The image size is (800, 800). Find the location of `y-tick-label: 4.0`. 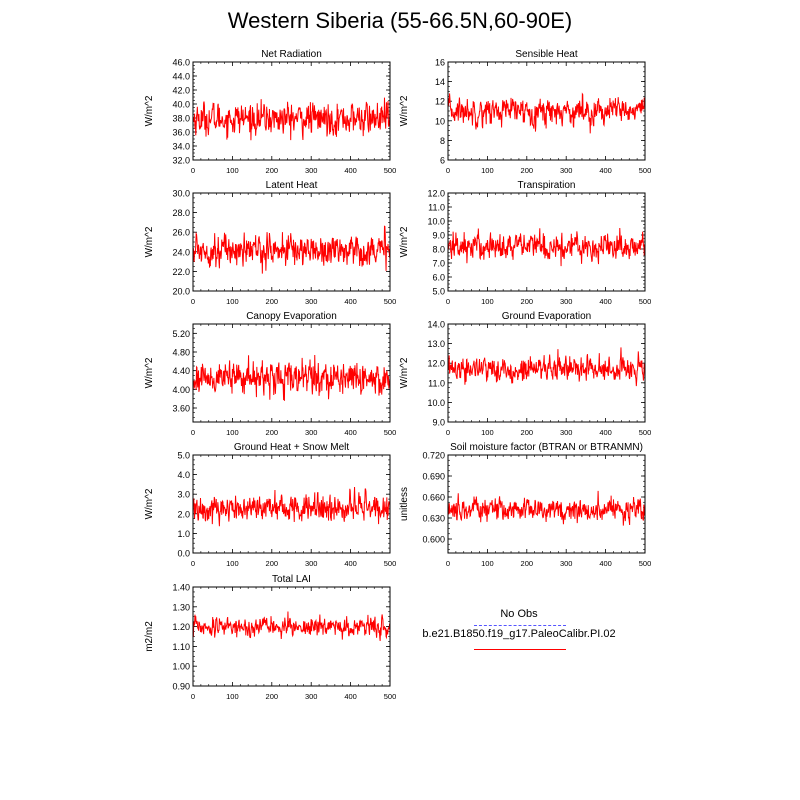

y-tick-label: 4.0 is located at coordinates (183, 475).